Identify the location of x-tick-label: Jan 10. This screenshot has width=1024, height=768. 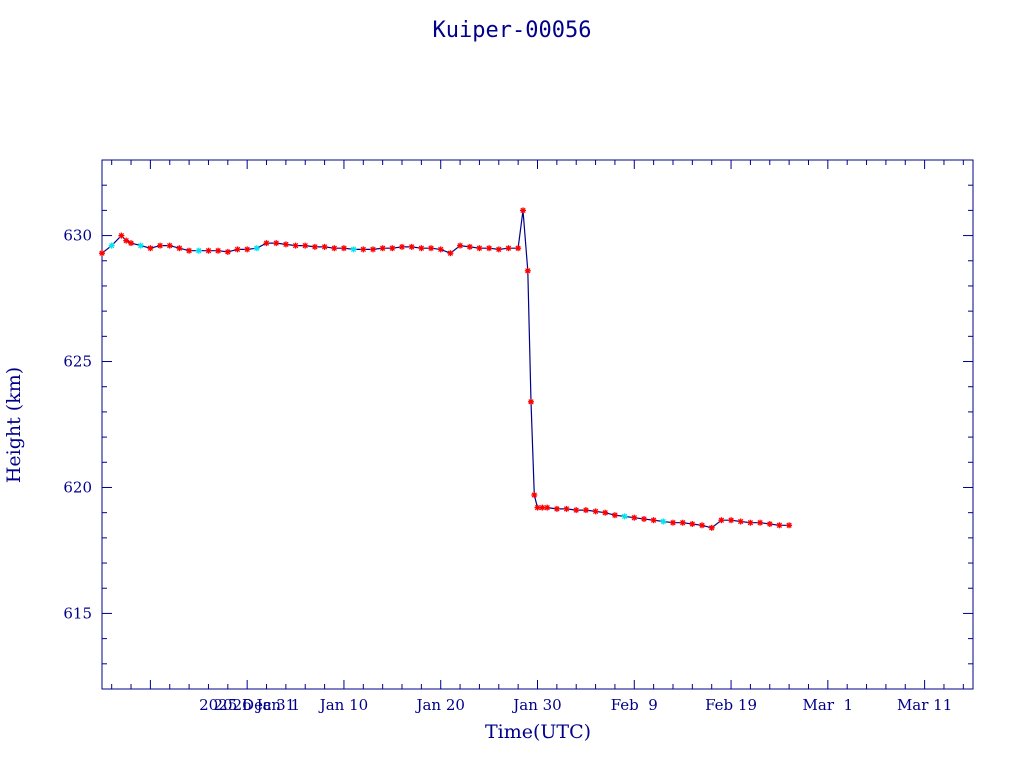
(343, 705).